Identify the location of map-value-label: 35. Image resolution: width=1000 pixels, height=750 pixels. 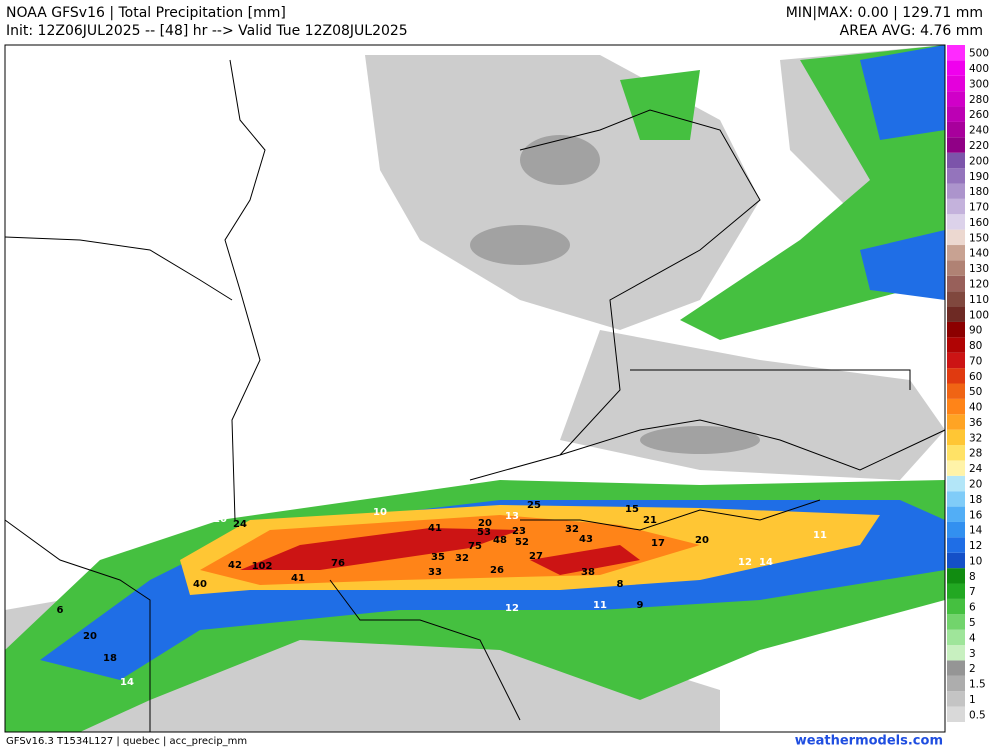
(438, 557).